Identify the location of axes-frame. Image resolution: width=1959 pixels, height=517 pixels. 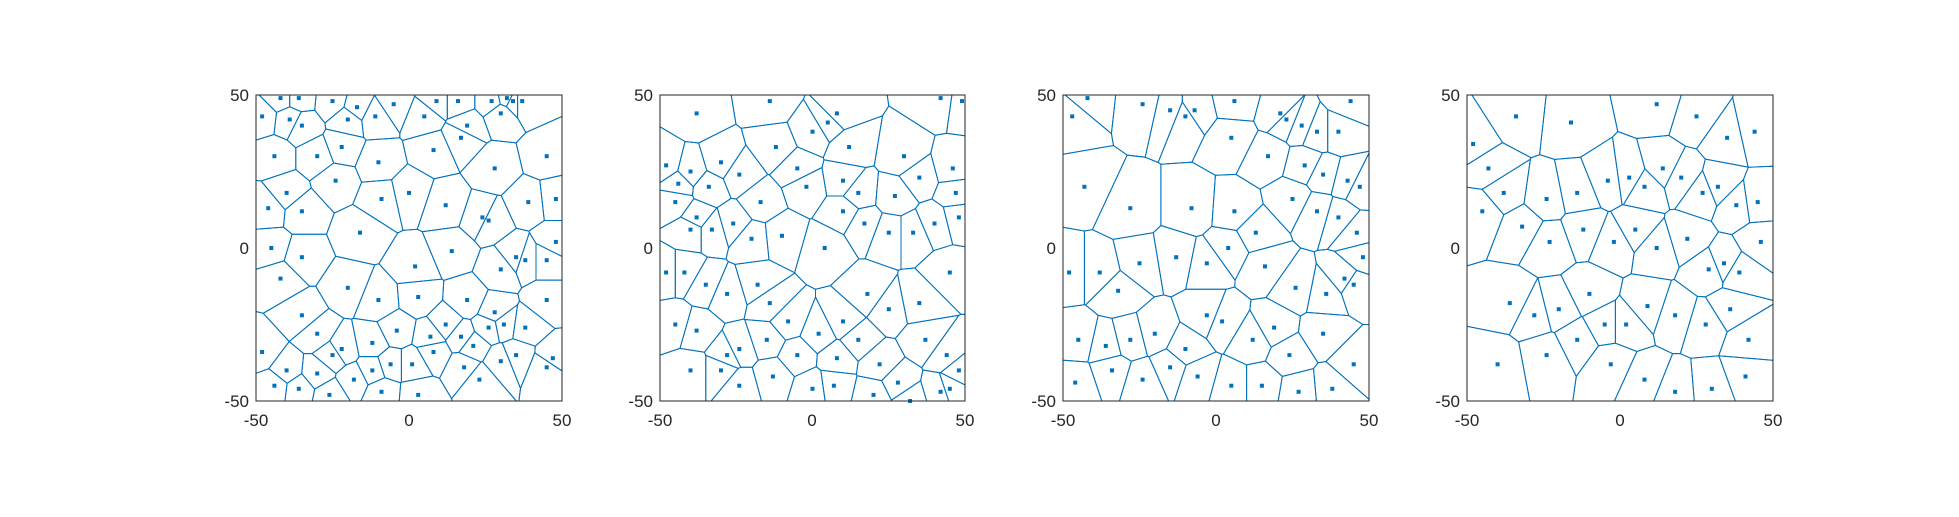
(409, 248).